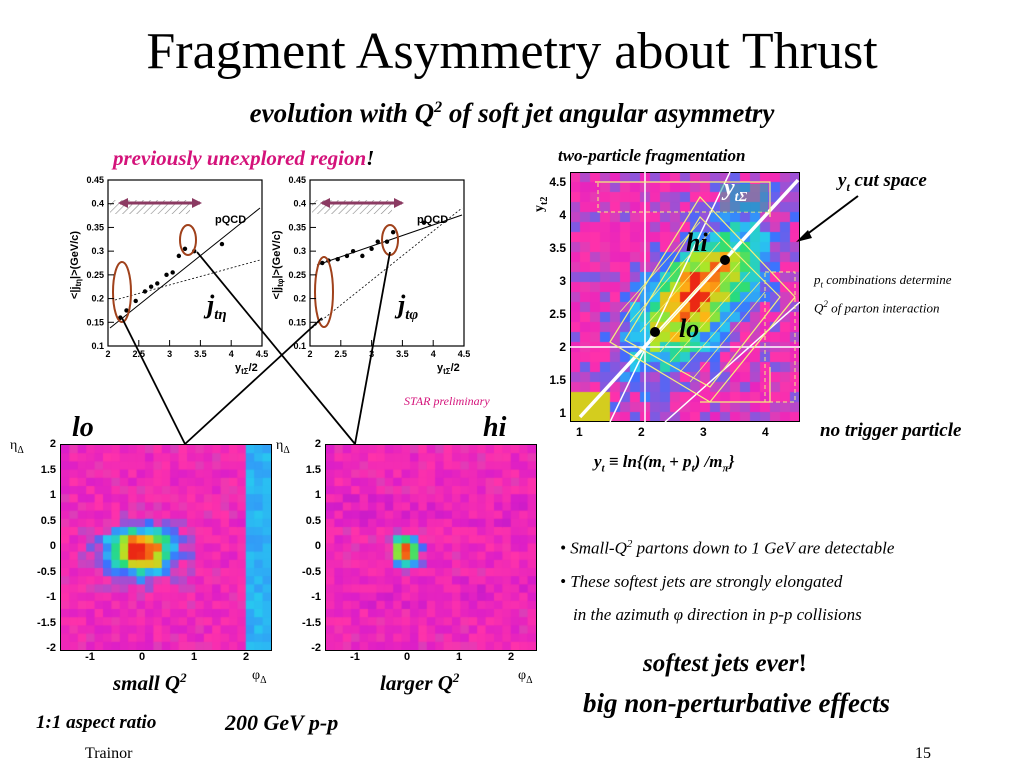 The width and height of the screenshot is (1024, 768). Describe the element at coordinates (408, 307) in the screenshot. I see `jt-phi-label: jtφ` at that location.